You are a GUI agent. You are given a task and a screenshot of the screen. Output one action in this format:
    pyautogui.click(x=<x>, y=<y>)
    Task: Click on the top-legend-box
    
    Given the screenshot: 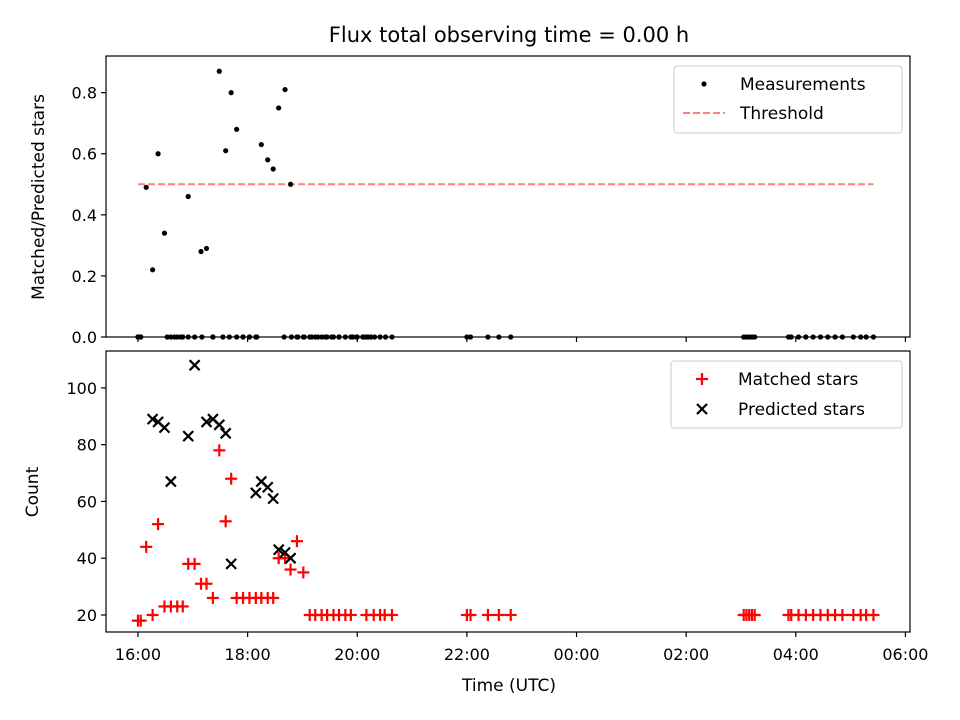 What is the action you would take?
    pyautogui.click(x=788, y=99)
    